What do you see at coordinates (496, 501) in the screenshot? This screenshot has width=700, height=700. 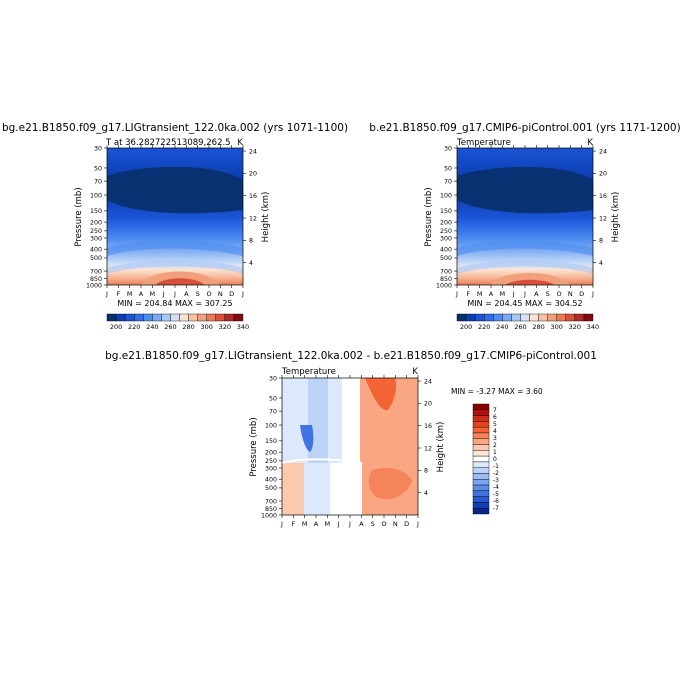 I see `colorbar-label: -6` at bounding box center [496, 501].